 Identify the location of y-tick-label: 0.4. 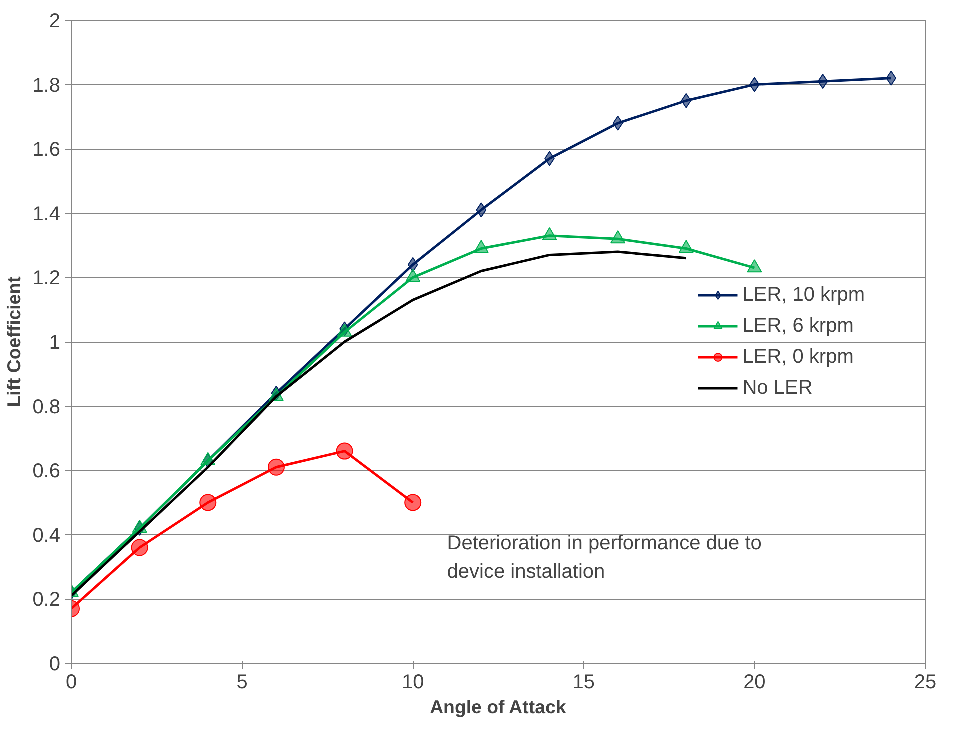
(46, 535).